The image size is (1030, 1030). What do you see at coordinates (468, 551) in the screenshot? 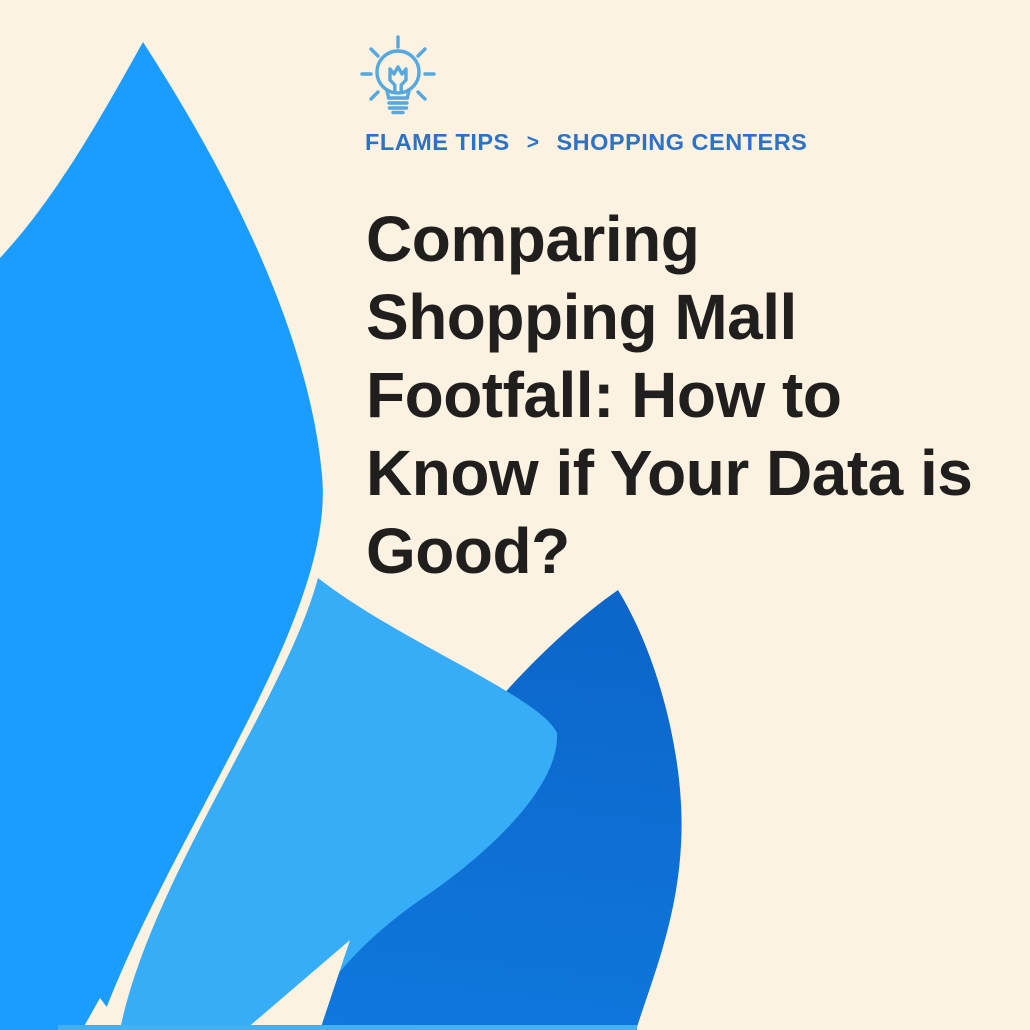
I see `title-line: Good?` at bounding box center [468, 551].